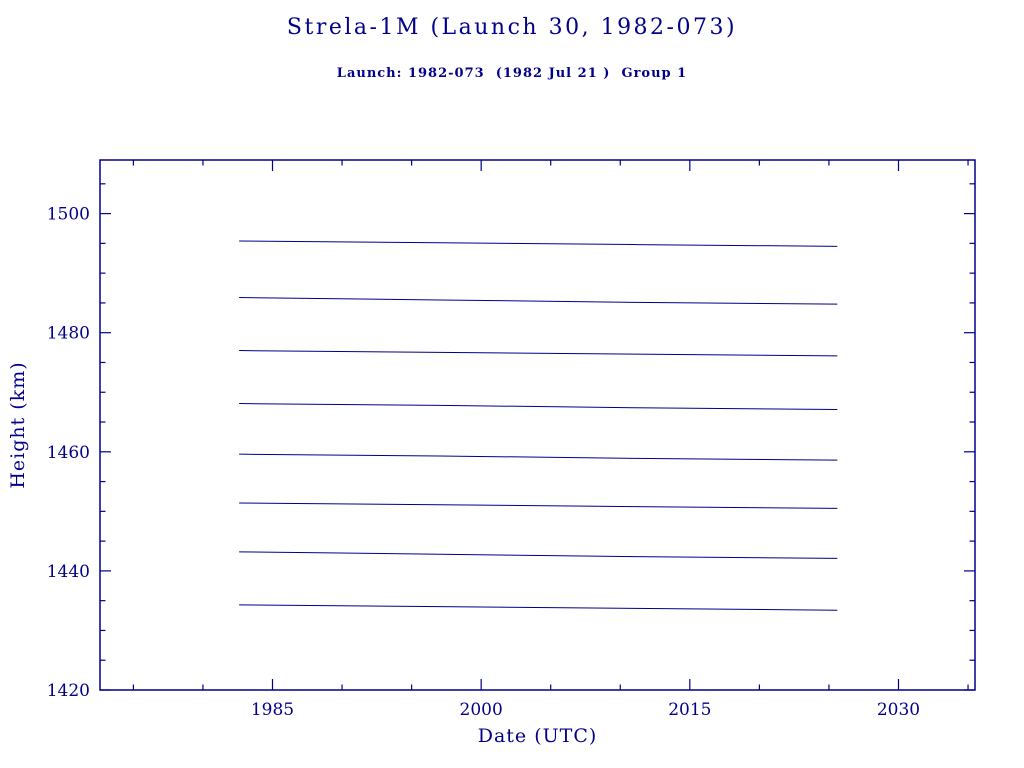 This screenshot has height=768, width=1024. Describe the element at coordinates (689, 710) in the screenshot. I see `x-tick-label: 2015` at that location.